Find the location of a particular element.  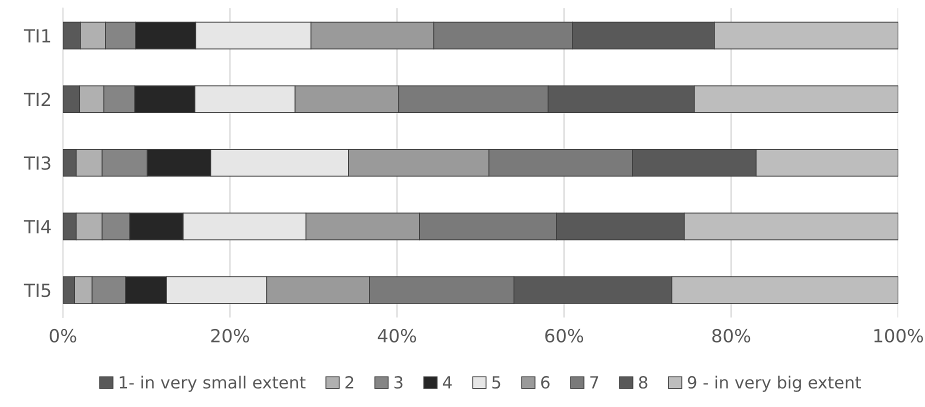

legend-label: 9 - in very big extent is located at coordinates (775, 384).